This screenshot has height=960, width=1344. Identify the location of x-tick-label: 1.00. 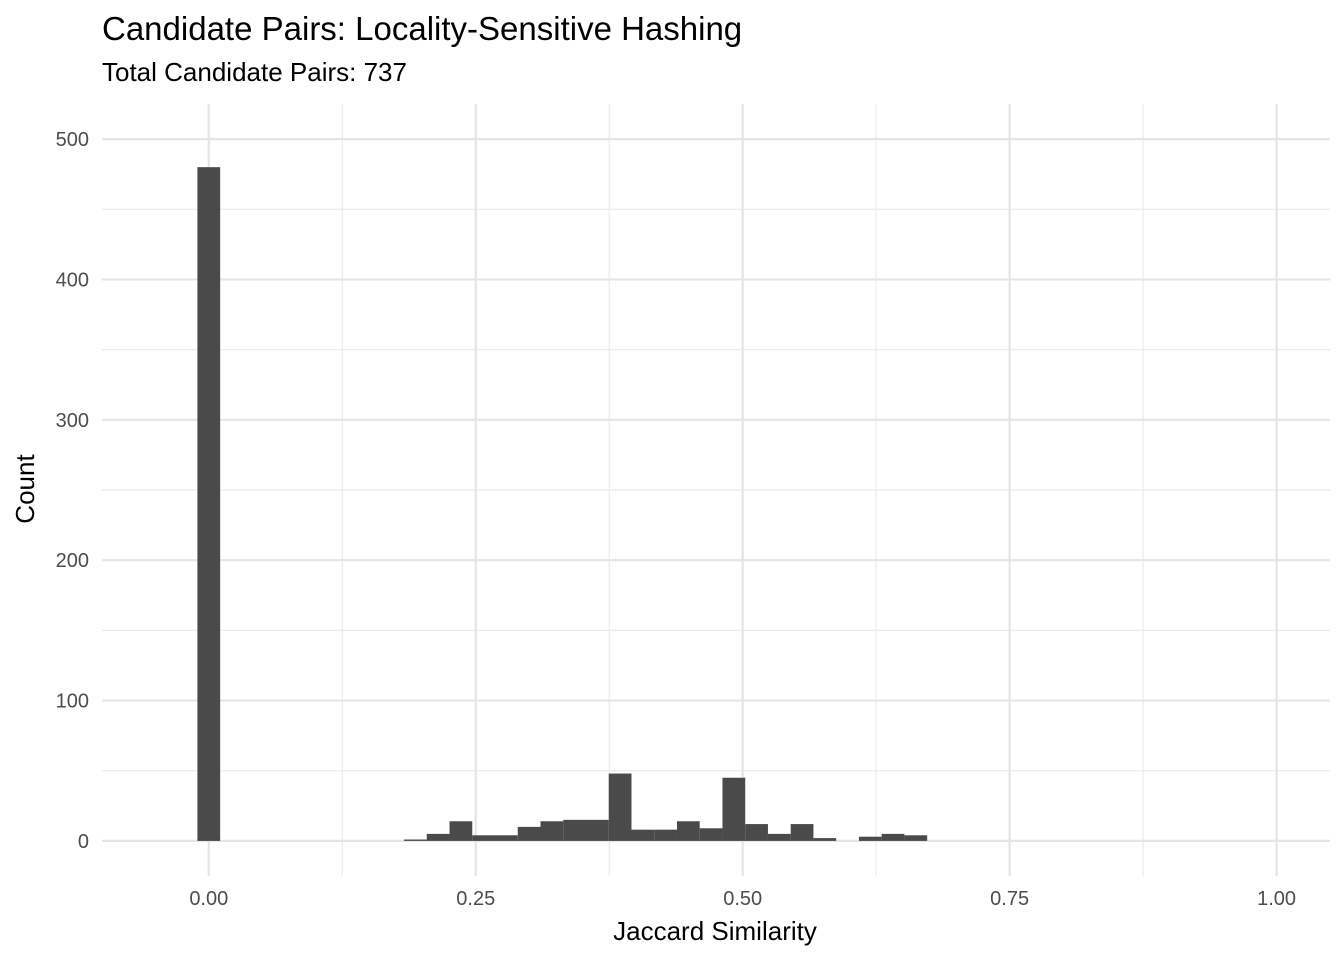
(1276, 899).